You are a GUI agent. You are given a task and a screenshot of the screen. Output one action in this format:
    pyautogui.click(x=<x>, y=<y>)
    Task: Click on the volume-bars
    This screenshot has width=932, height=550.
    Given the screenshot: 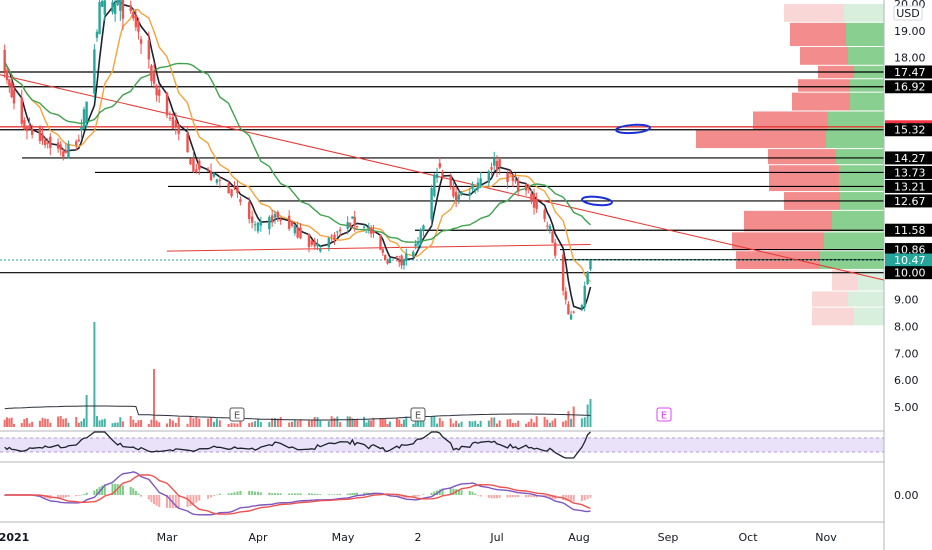 What is the action you would take?
    pyautogui.click(x=297, y=374)
    